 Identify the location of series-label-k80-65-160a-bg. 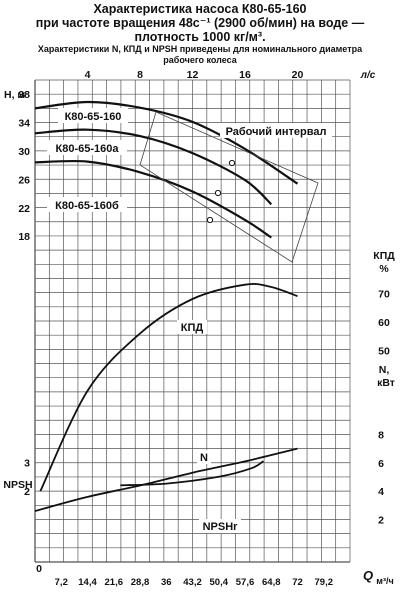
(87, 147).